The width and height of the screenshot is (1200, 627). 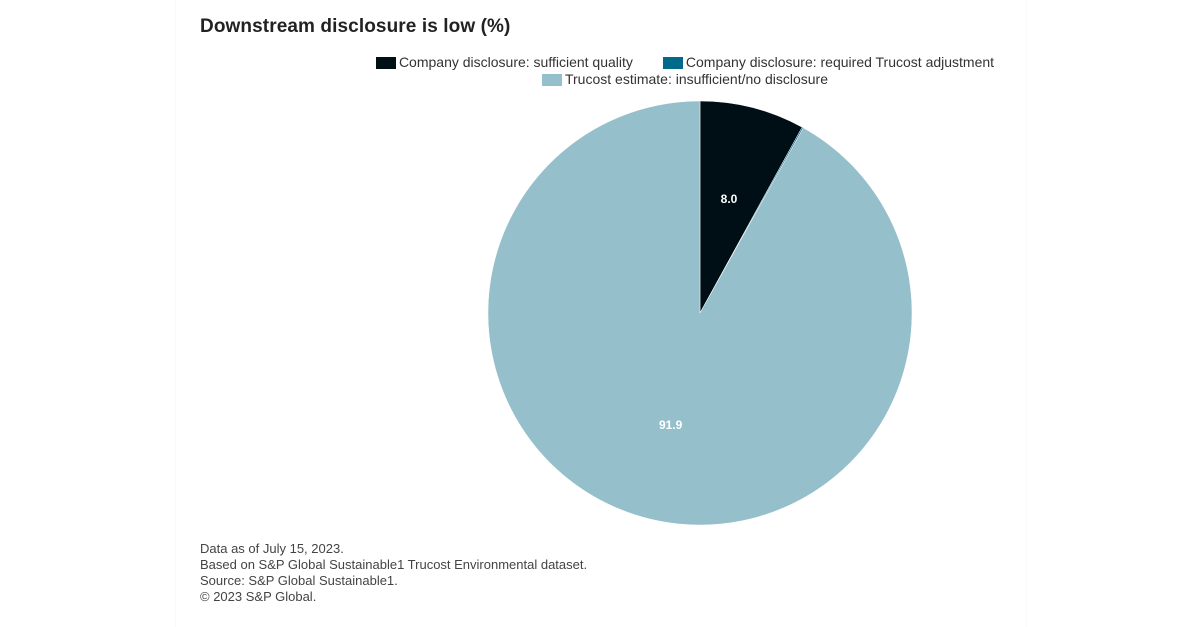 I want to click on pie-slice-sufficient, so click(x=751, y=207).